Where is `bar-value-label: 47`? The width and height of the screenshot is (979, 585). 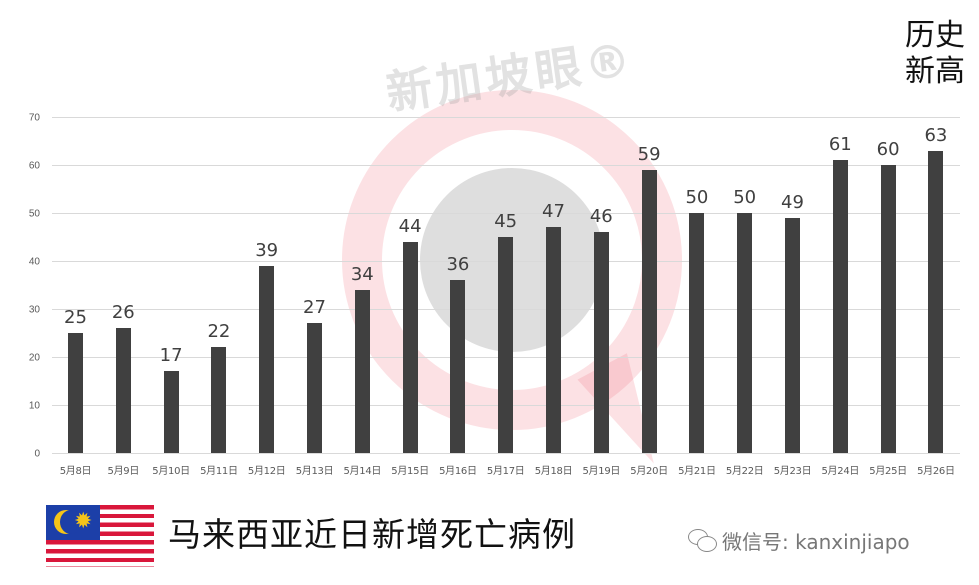
bar-value-label: 47 is located at coordinates (553, 212).